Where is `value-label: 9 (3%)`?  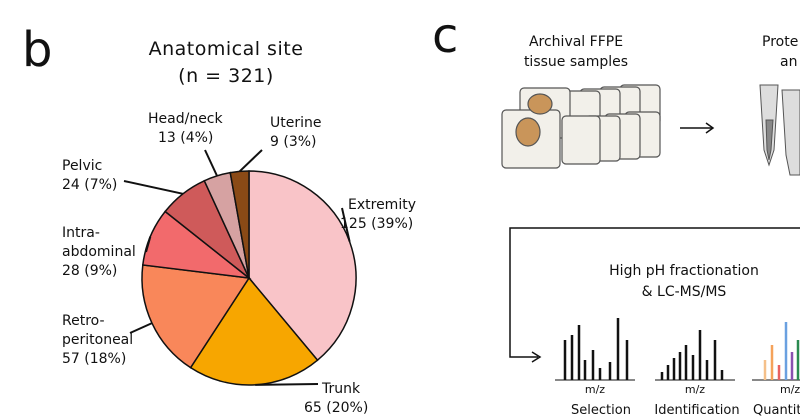
value-label: 9 (3%) is located at coordinates (293, 142).